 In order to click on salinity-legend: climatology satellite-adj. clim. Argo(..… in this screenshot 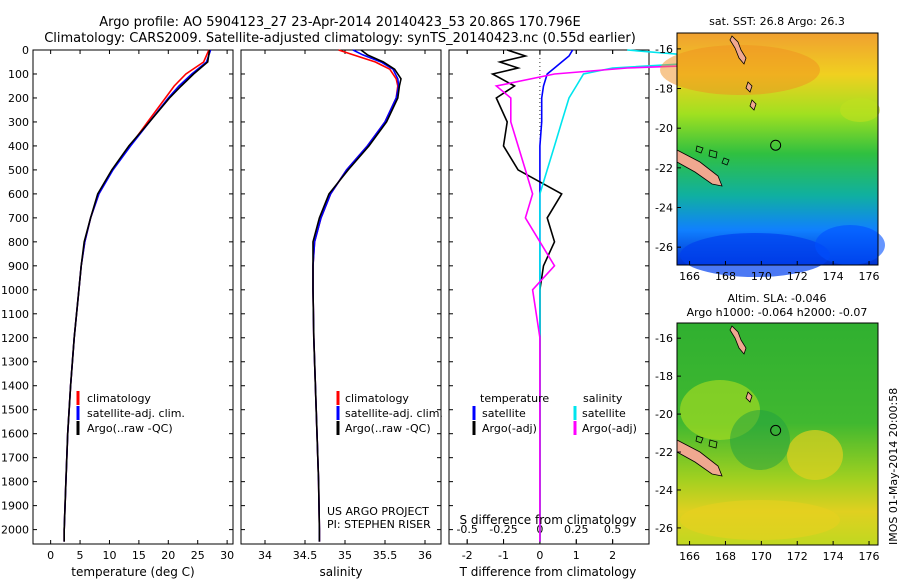, I will do `click(389, 413)`.